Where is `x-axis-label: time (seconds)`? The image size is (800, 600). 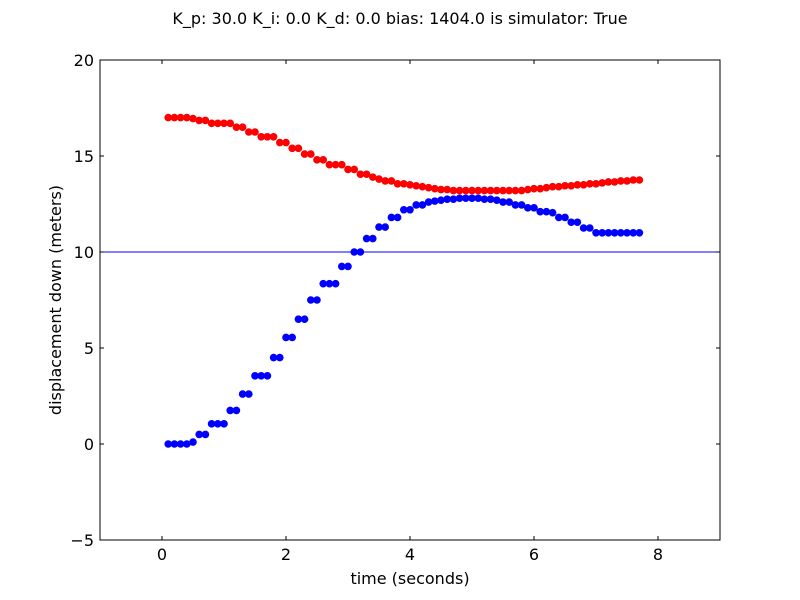
x-axis-label: time (seconds) is located at coordinates (409, 578).